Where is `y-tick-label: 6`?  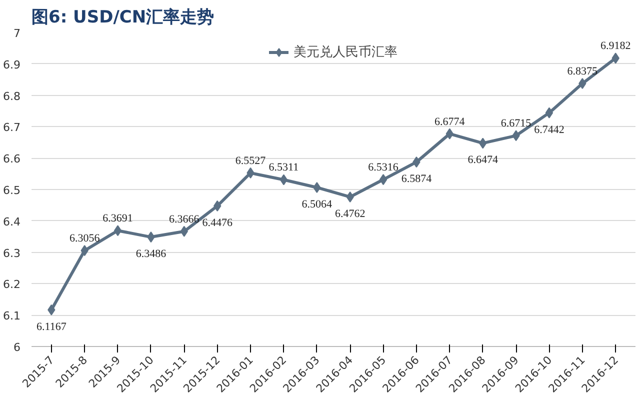
y-tick-label: 6 is located at coordinates (17, 347).